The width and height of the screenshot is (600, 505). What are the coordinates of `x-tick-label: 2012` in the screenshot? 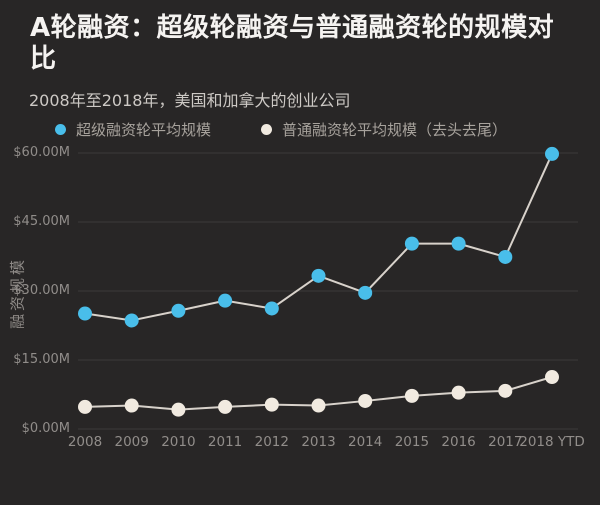 It's located at (271, 442).